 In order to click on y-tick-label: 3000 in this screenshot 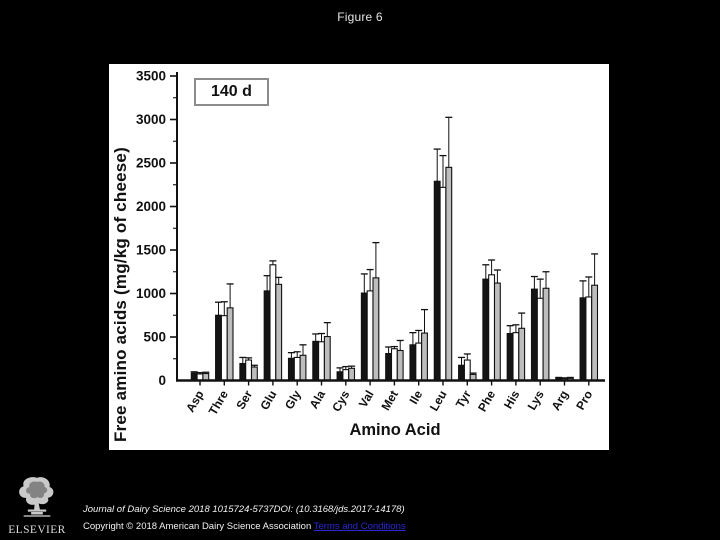, I will do `click(151, 119)`.